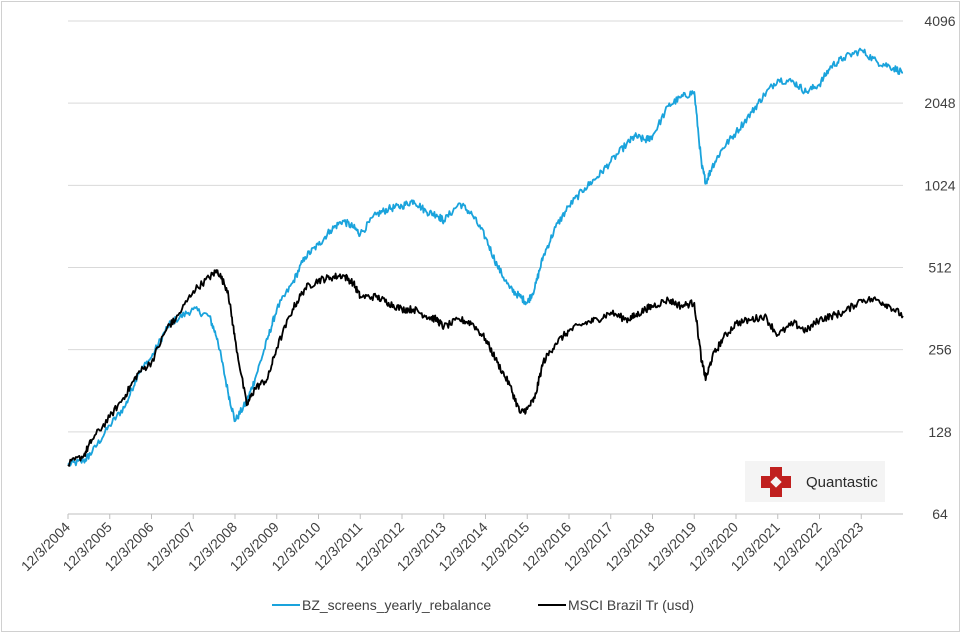 This screenshot has height=635, width=963. Describe the element at coordinates (485, 516) in the screenshot. I see `x-axis` at that location.